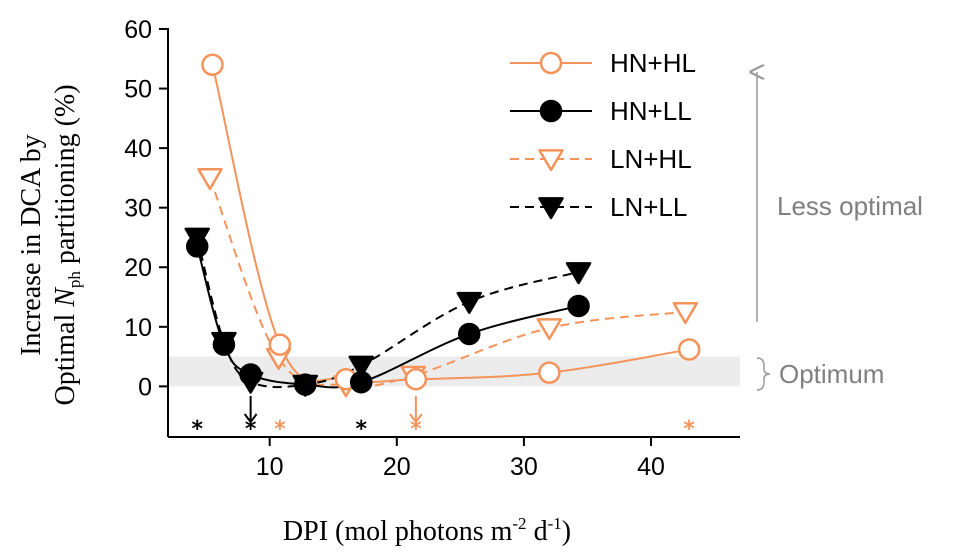 The height and width of the screenshot is (555, 954). Describe the element at coordinates (427, 530) in the screenshot. I see `x-axis-title: DPI (mol photons m-2 d-1)` at that location.